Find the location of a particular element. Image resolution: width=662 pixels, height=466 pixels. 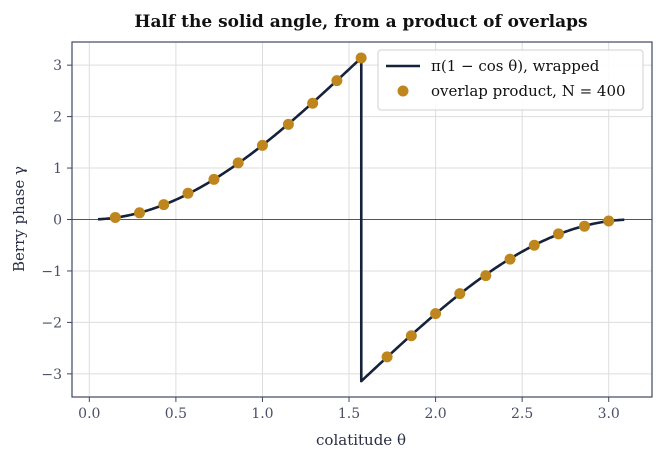

x-tick-label: 3.0 is located at coordinates (609, 414).